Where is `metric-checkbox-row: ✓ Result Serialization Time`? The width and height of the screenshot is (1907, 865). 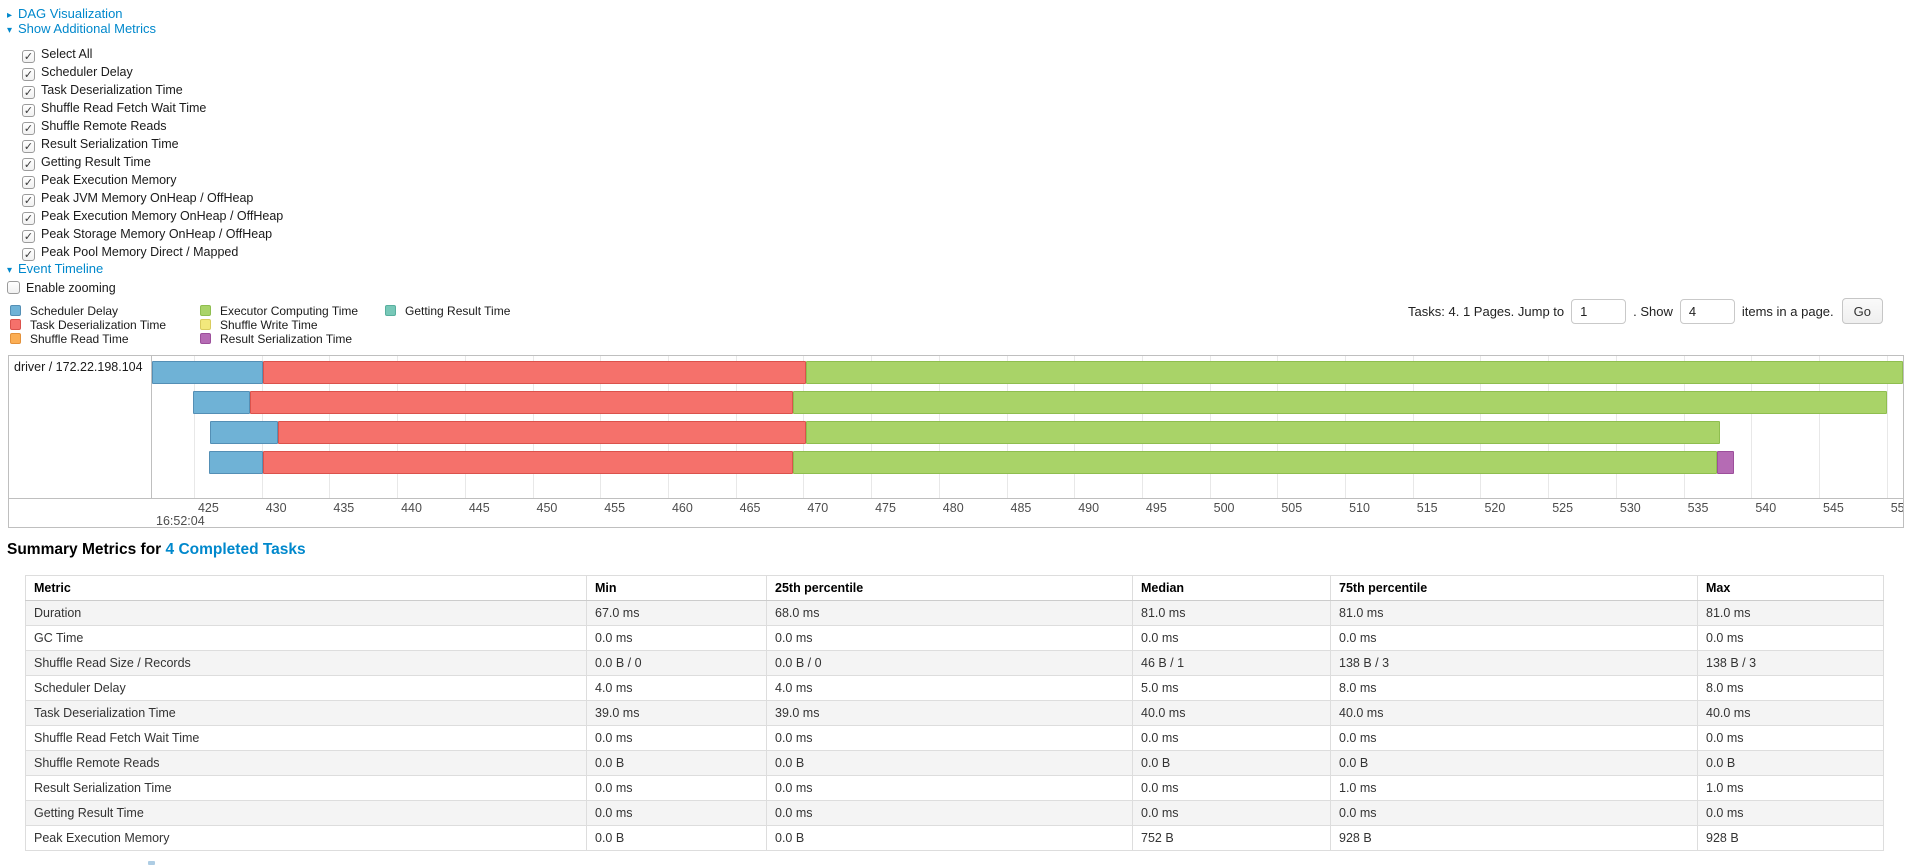
metric-checkbox-row: ✓ Result Serialization Time is located at coordinates (152, 144).